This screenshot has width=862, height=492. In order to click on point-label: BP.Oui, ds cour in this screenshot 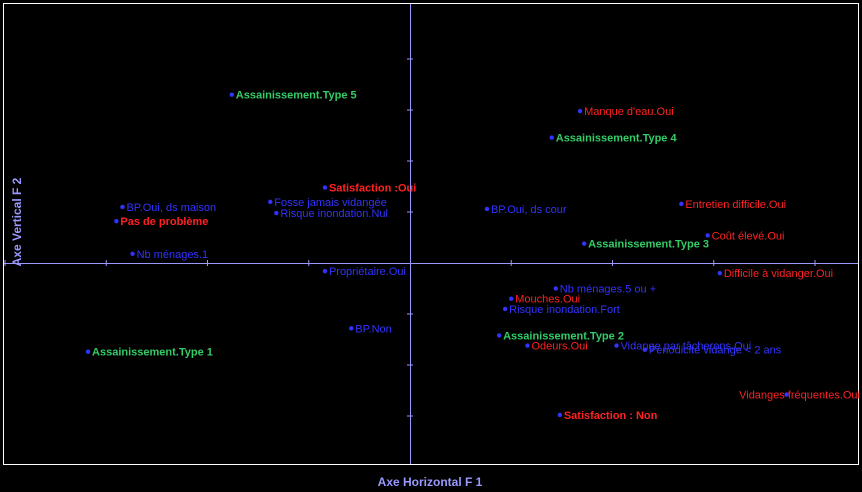, I will do `click(529, 210)`.